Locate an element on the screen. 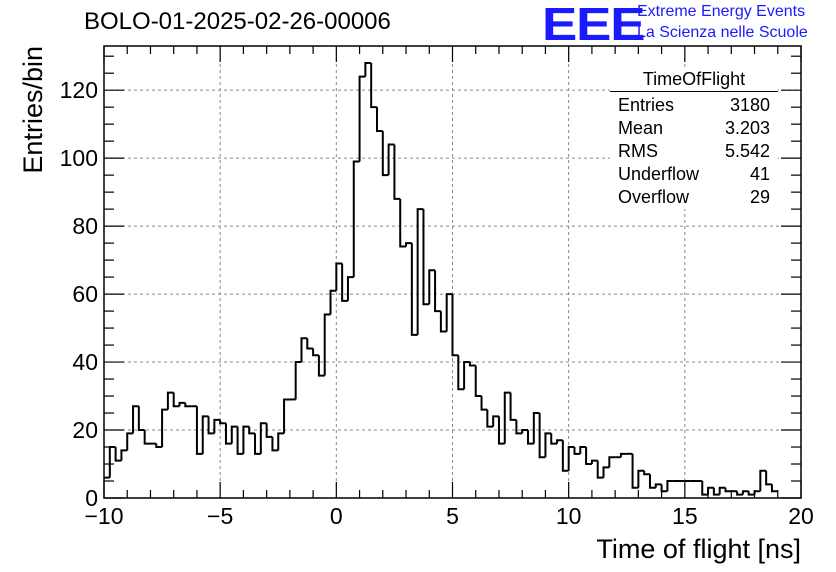  stats-value: 3.203 is located at coordinates (747, 128).